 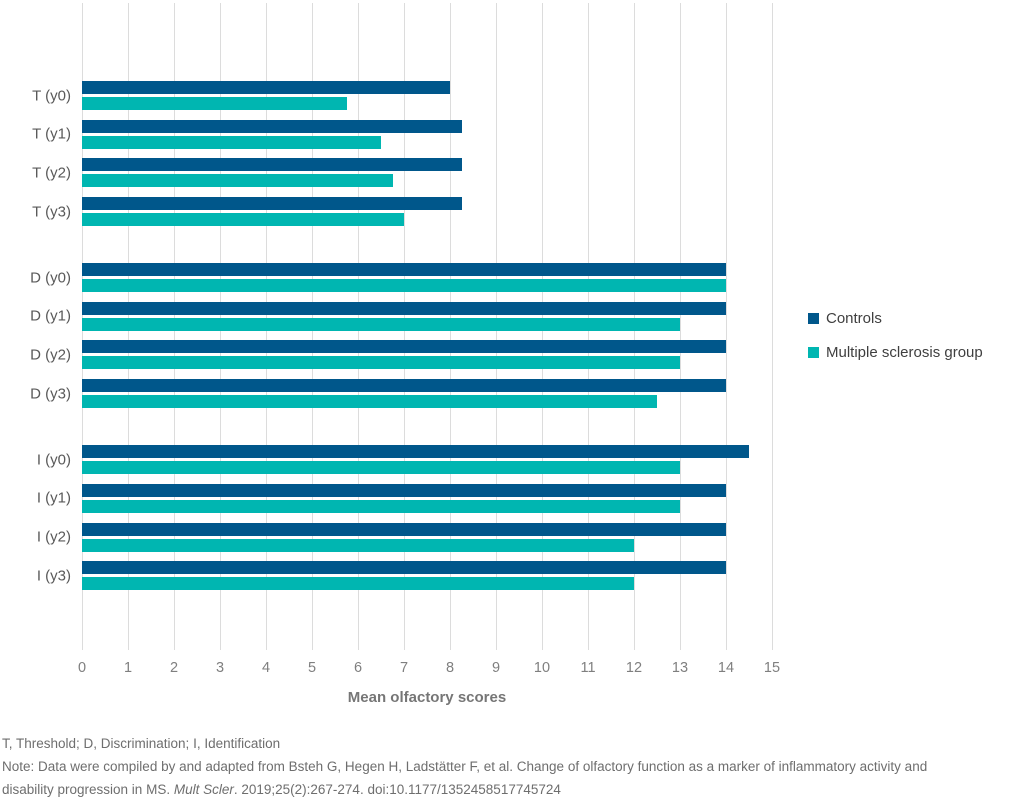 What do you see at coordinates (404, 668) in the screenshot?
I see `x-tick-label-7: 7` at bounding box center [404, 668].